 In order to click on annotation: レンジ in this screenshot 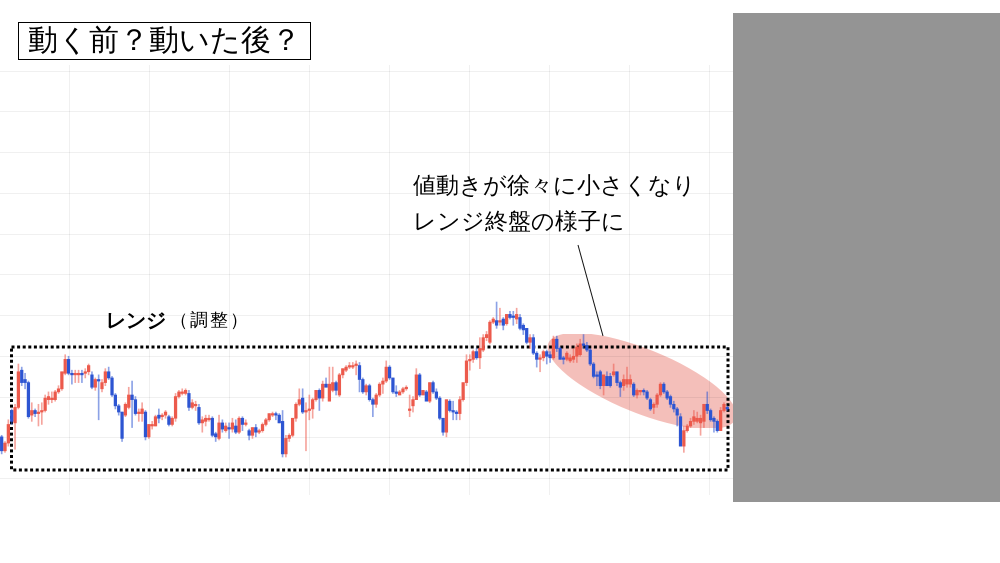, I will do `click(136, 320)`.